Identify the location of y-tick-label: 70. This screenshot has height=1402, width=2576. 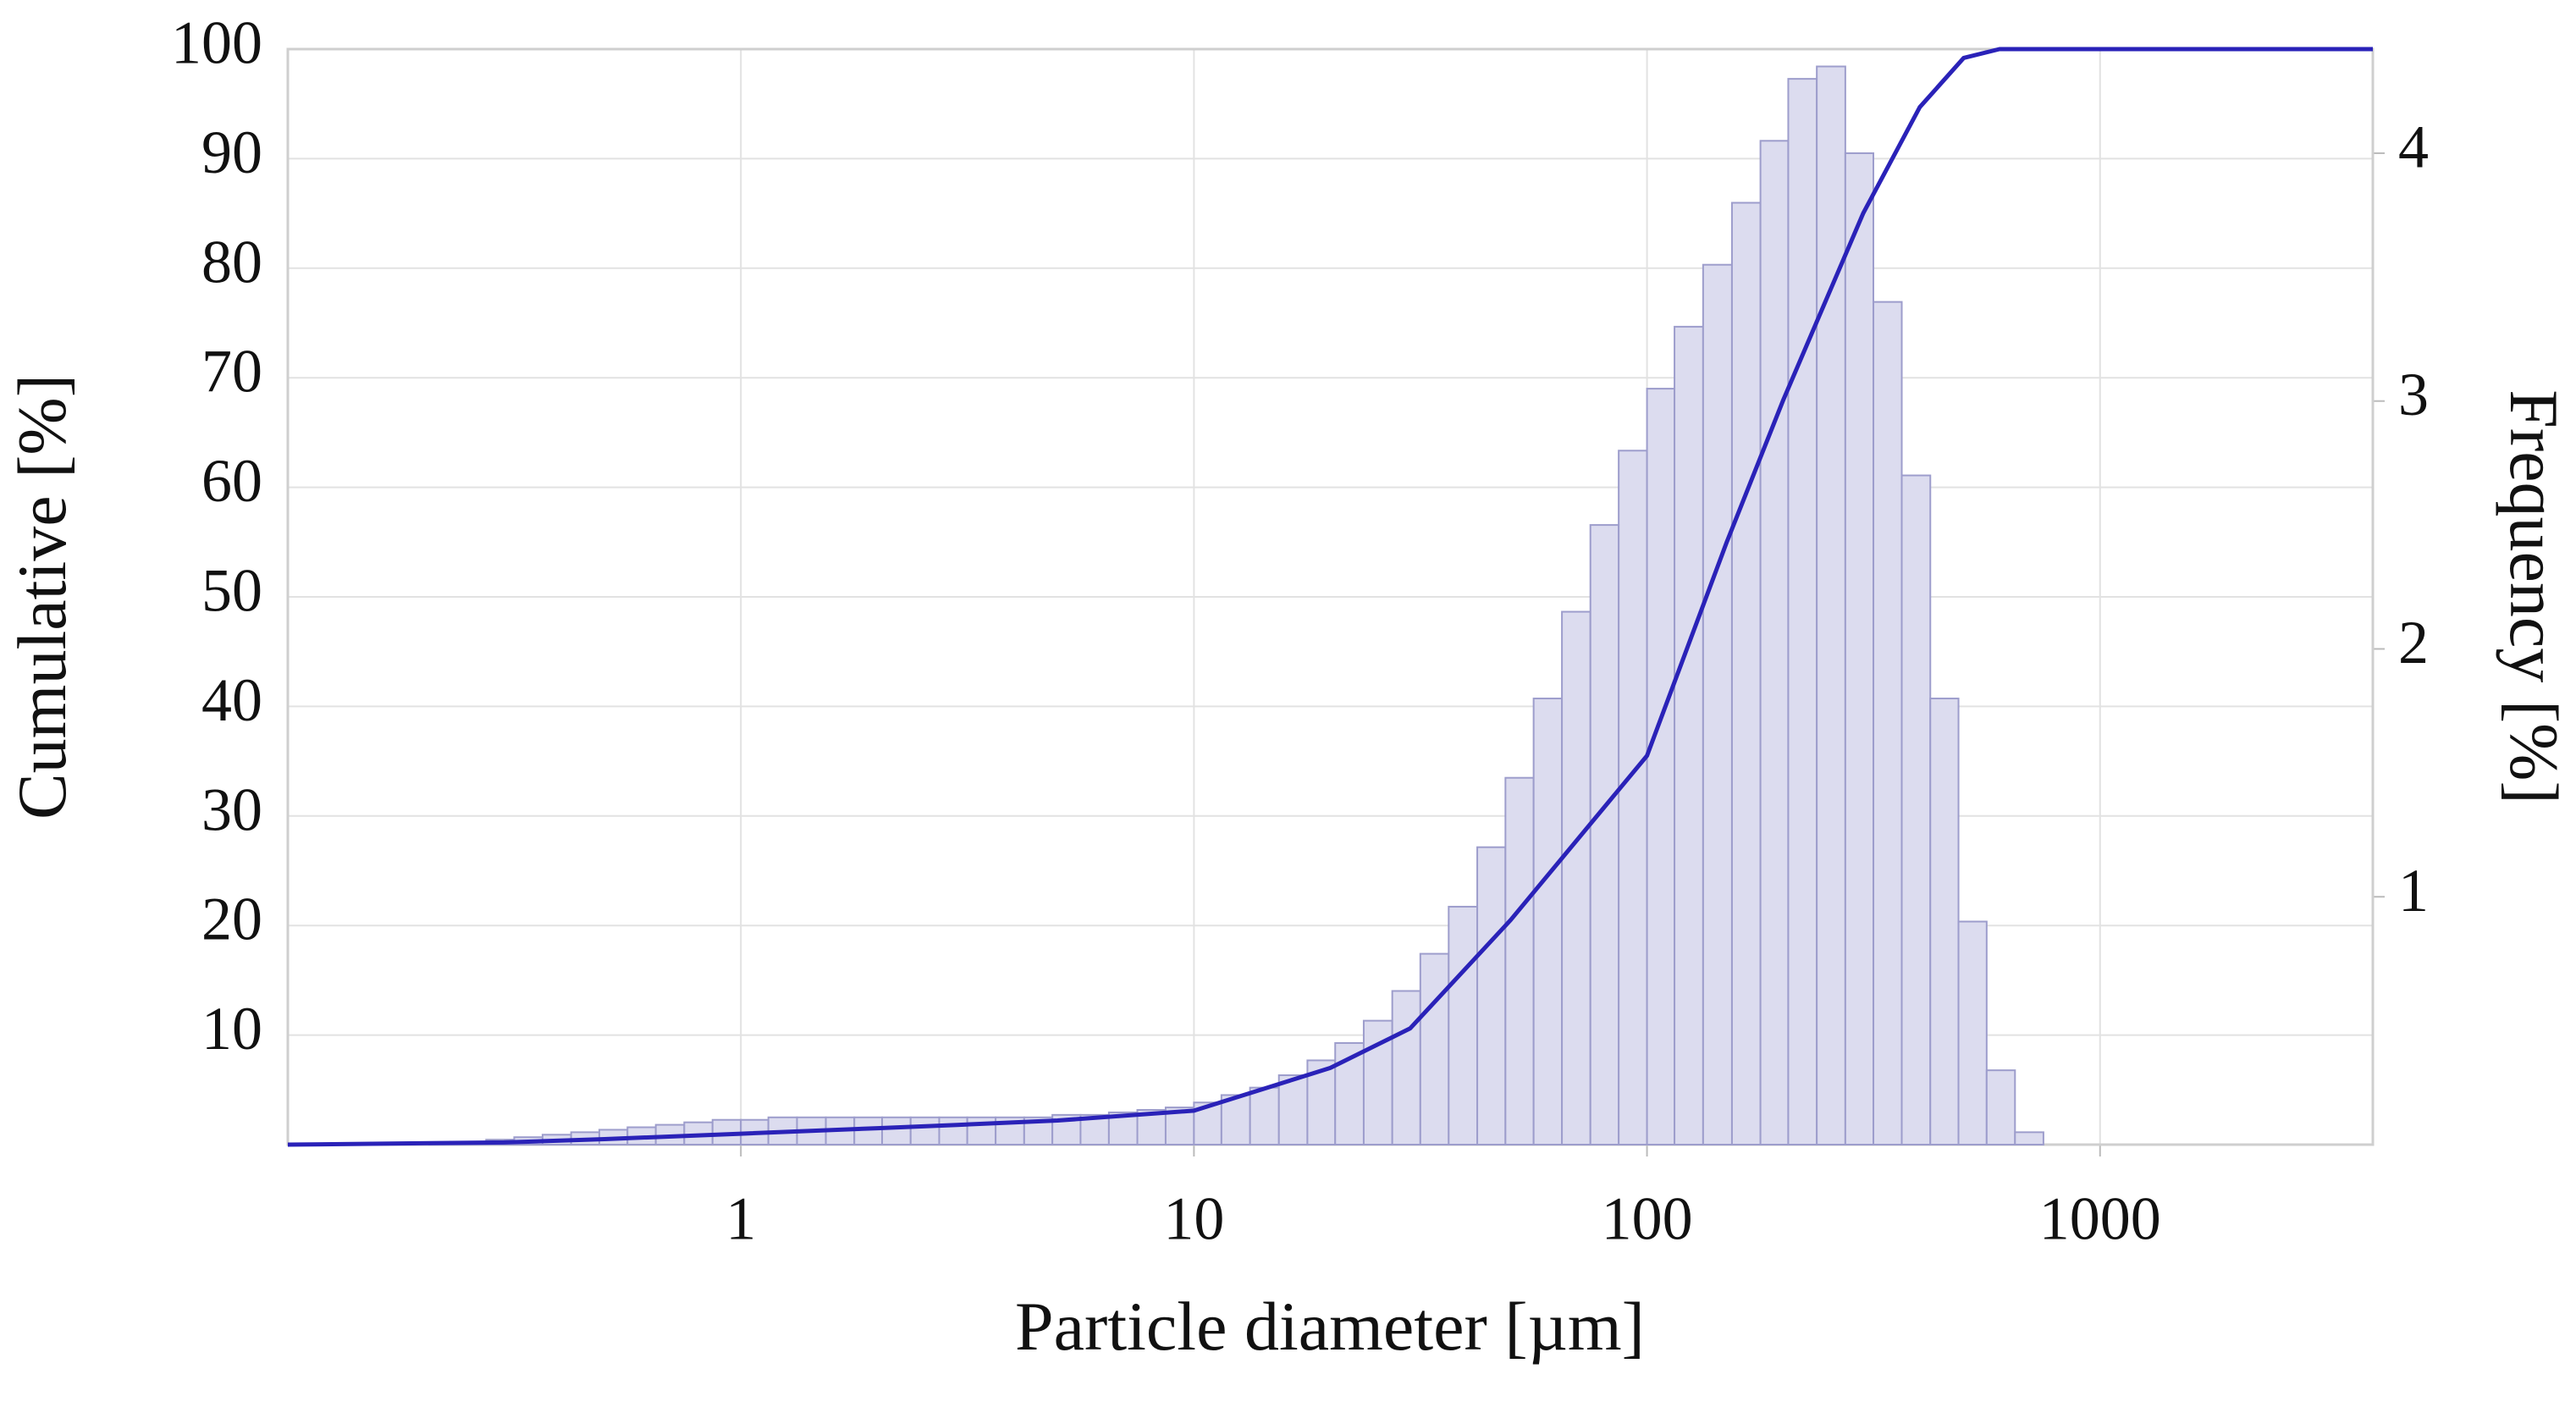
(232, 372).